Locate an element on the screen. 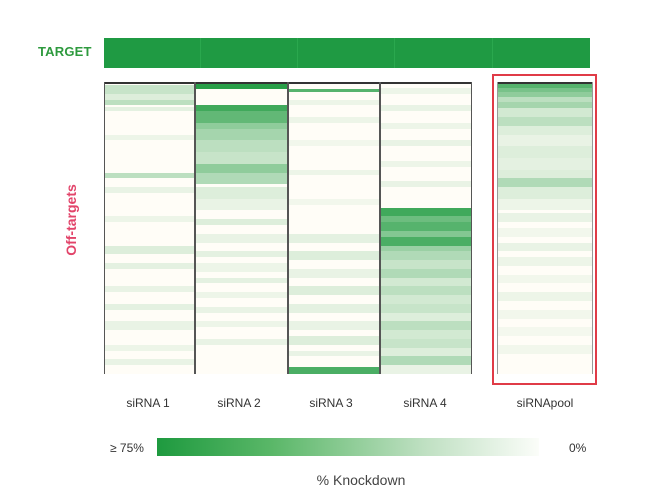  column-label-sirna-1: siRNA 1 is located at coordinates (148, 403).